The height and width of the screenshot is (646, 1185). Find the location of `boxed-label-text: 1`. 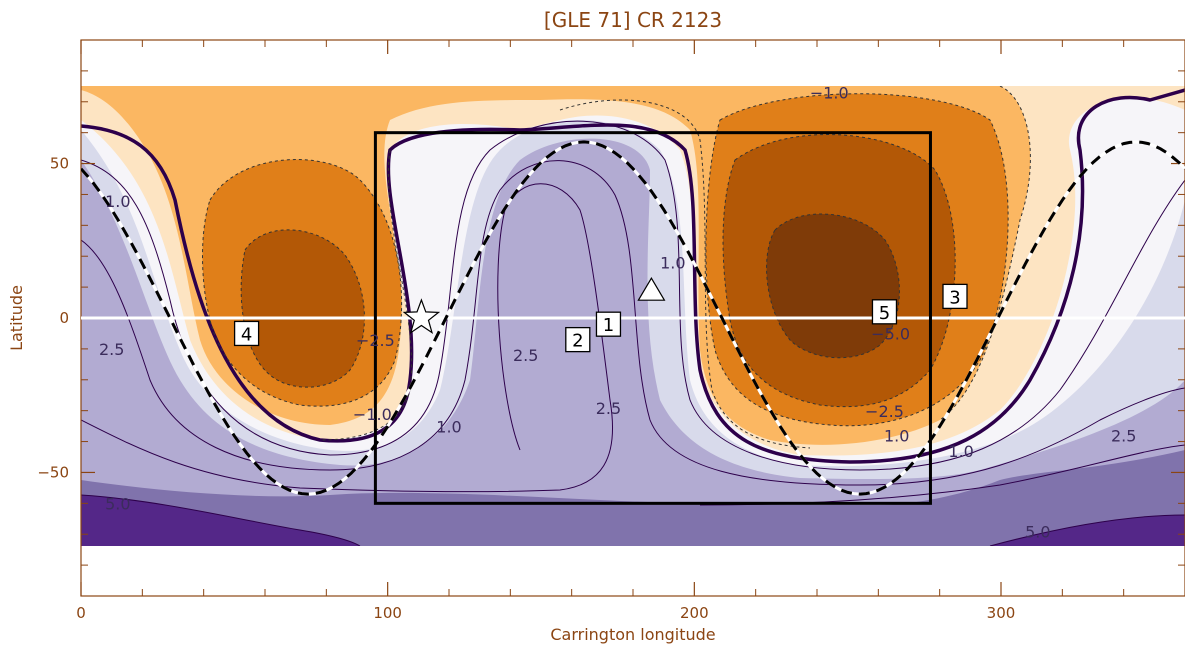

boxed-label-text: 1 is located at coordinates (608, 325).